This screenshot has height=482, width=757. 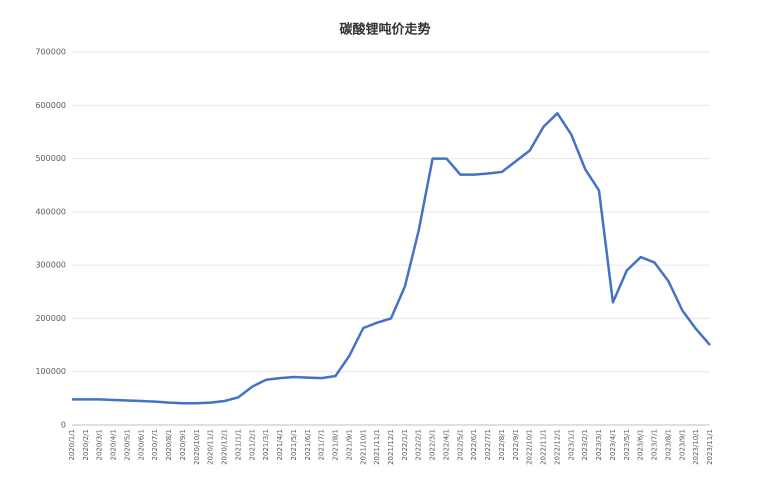 I want to click on x-tick-label: 2023/2/1, so click(x=585, y=444).